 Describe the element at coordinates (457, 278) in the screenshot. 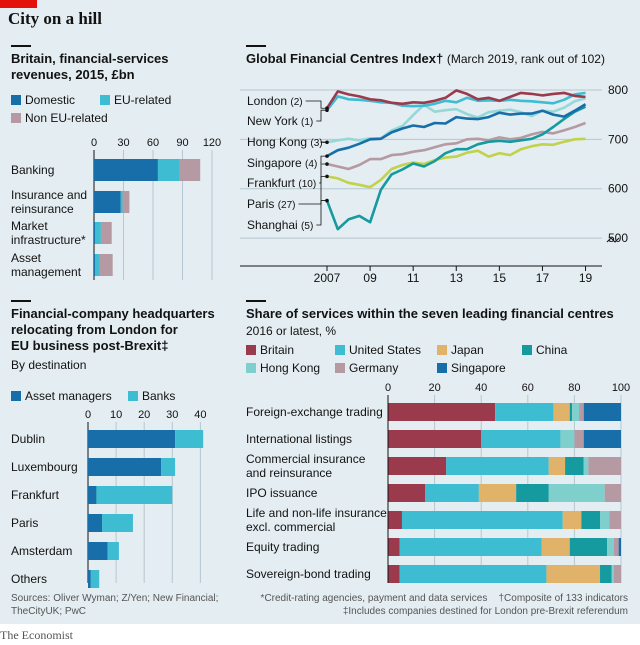

I see `x-tick-label-13: 13` at that location.